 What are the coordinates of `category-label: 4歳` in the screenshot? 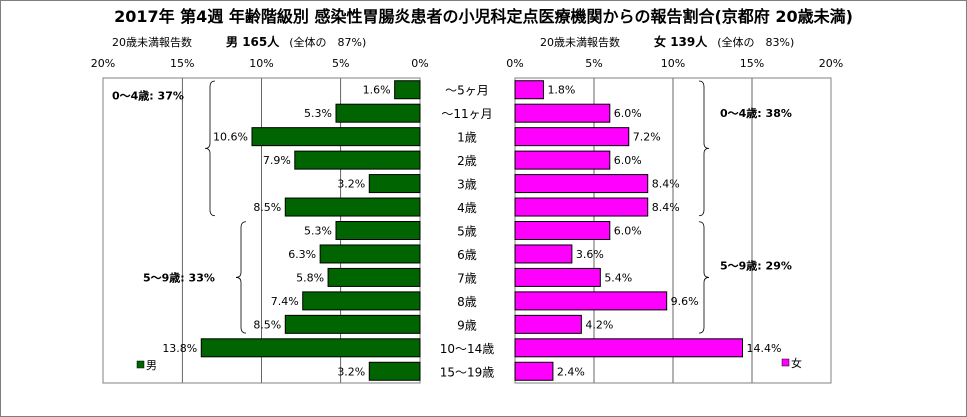 It's located at (467, 208).